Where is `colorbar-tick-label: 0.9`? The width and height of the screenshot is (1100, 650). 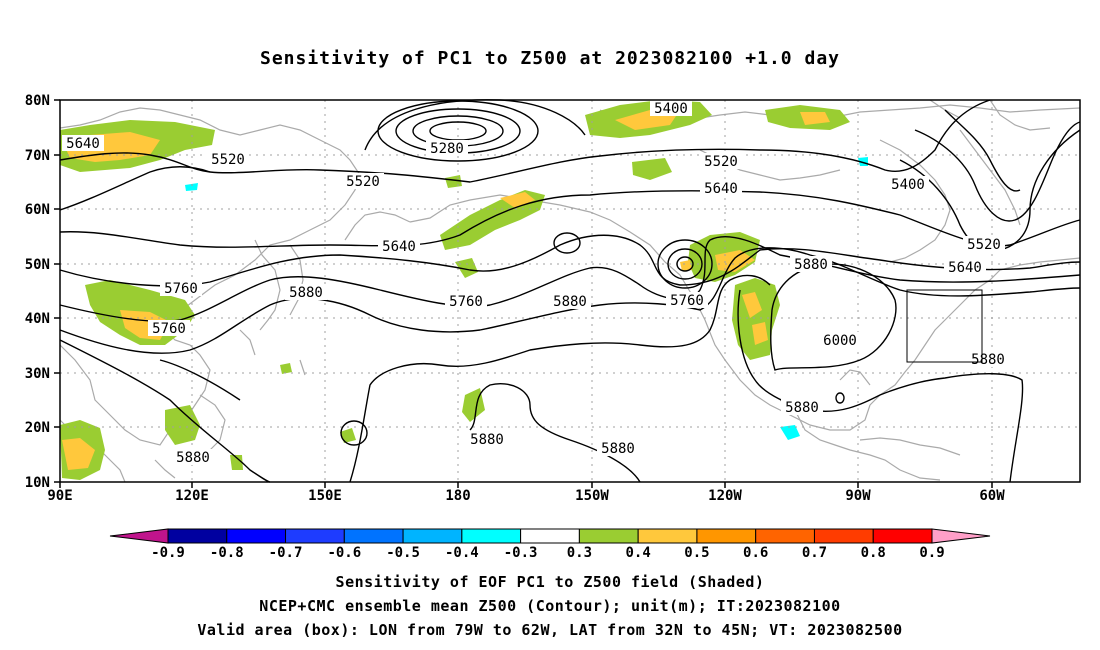 colorbar-tick-label: 0.9 is located at coordinates (931, 553).